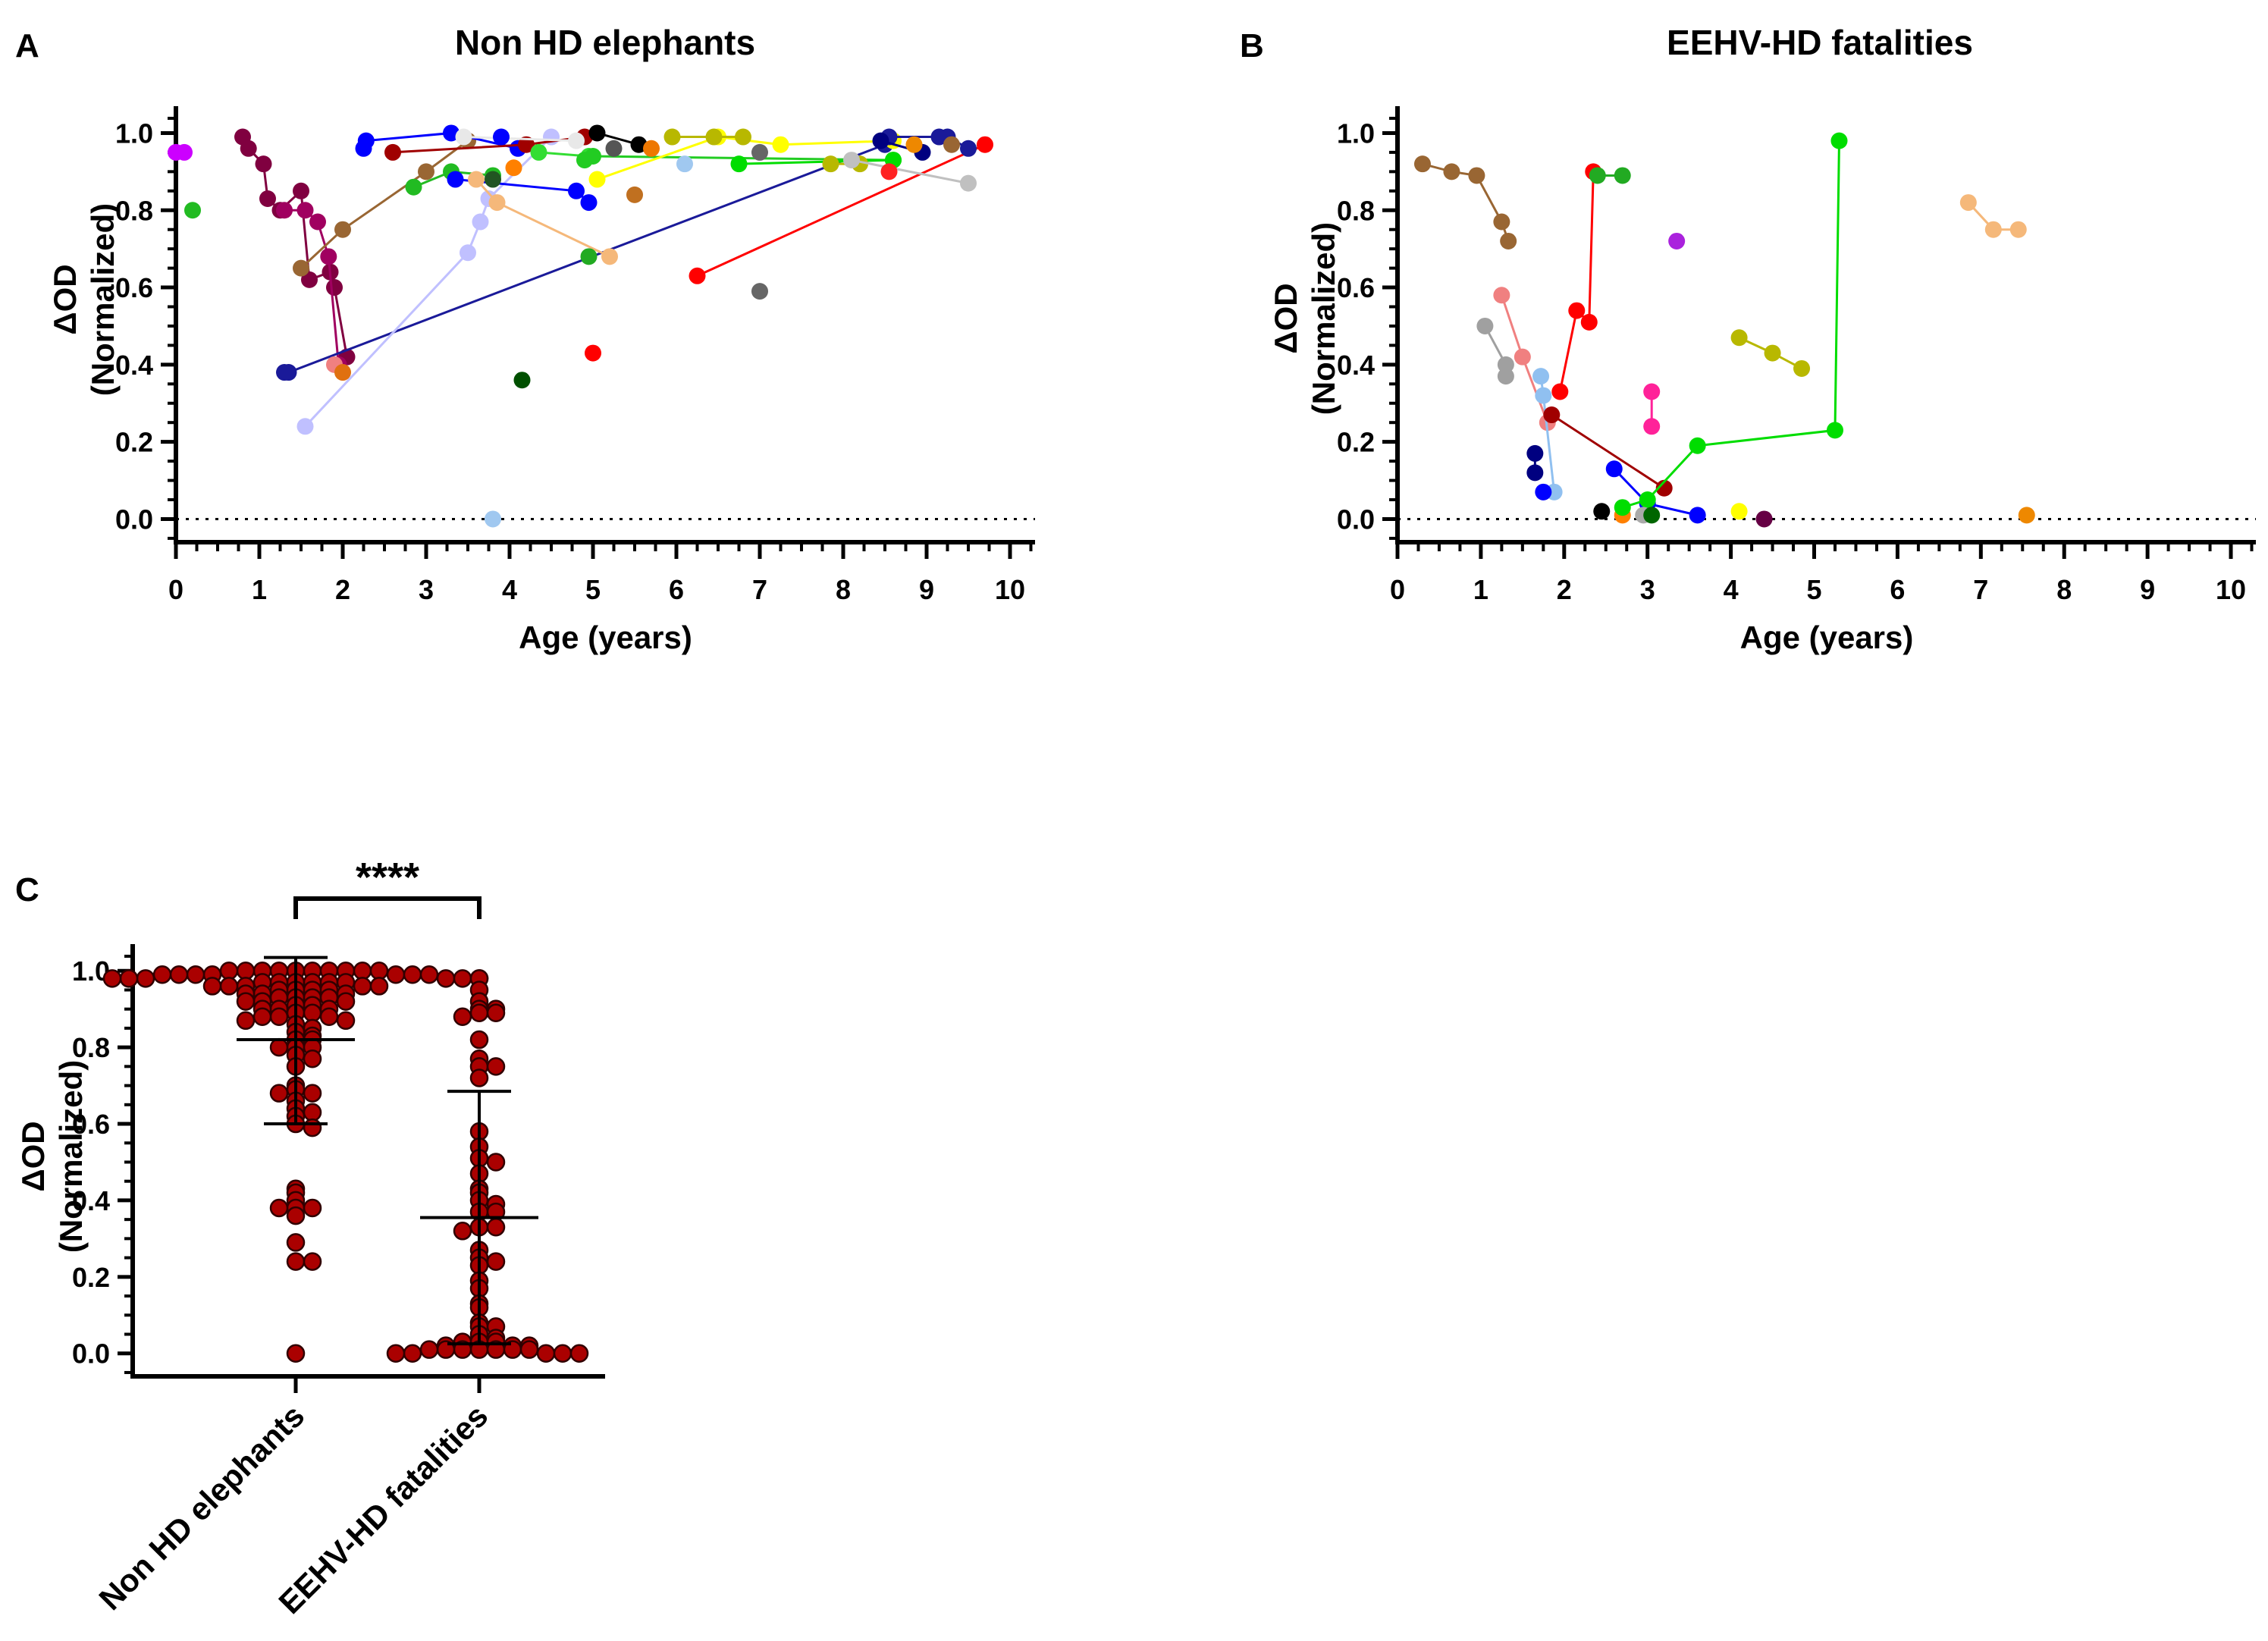 This screenshot has height=1641, width=2268. Describe the element at coordinates (134, 211) in the screenshot. I see `panel-a-y-tick-label: 0.8` at that location.